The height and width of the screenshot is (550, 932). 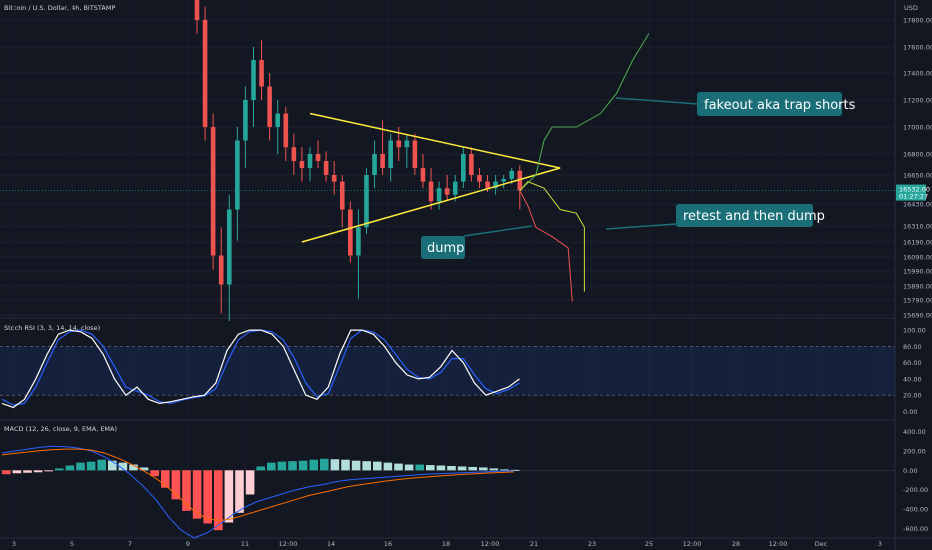 What do you see at coordinates (917, 176) in the screenshot?
I see `price-tick-label: 16650.00` at bounding box center [917, 176].